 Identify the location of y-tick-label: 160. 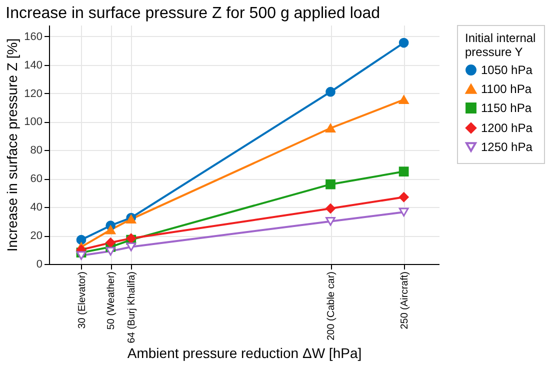
(33, 36).